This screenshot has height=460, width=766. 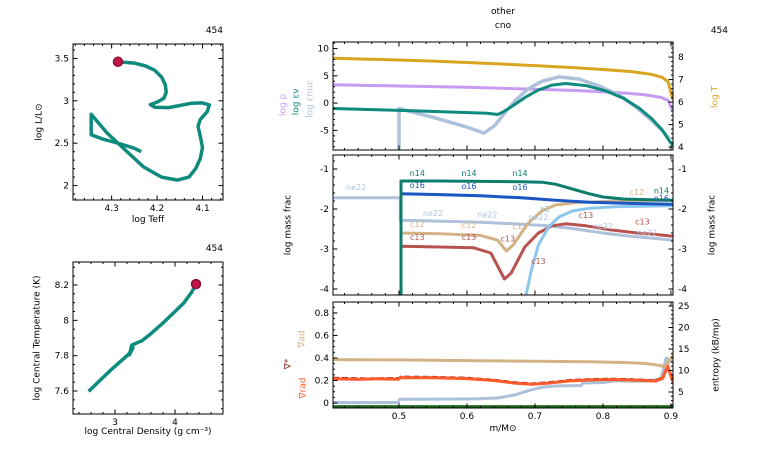 I want to click on hr-tick-label: 4.1, so click(x=202, y=209).